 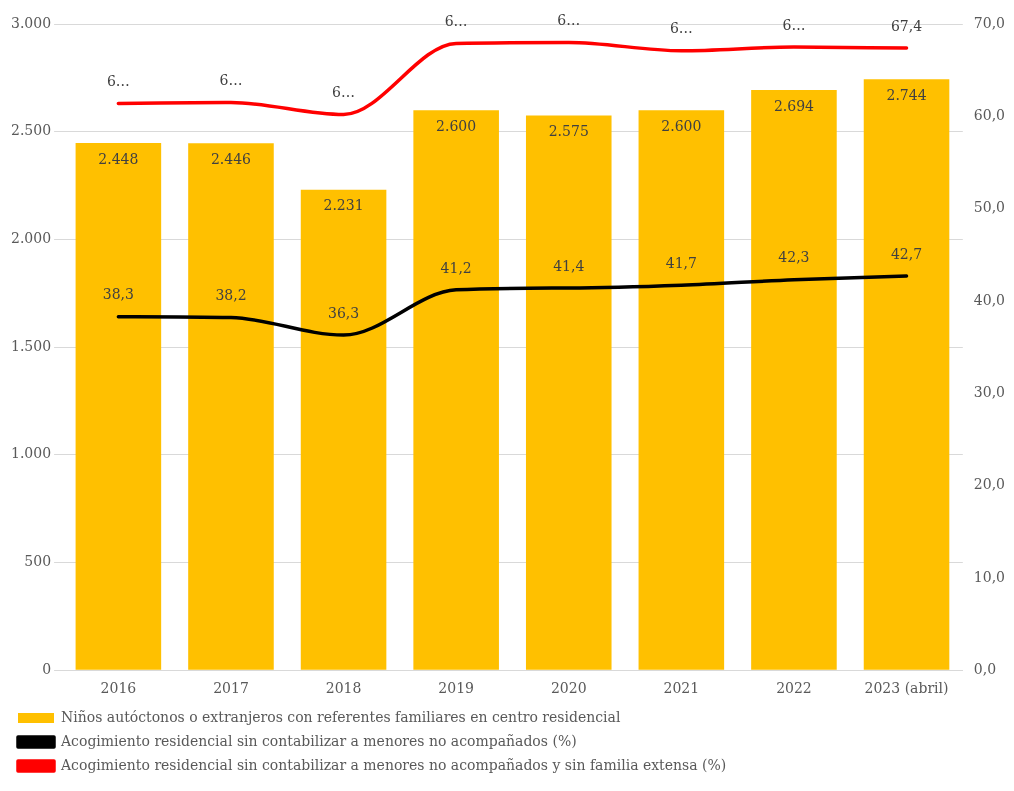 I want to click on y-tick-label: 1.000, so click(x=31, y=453).